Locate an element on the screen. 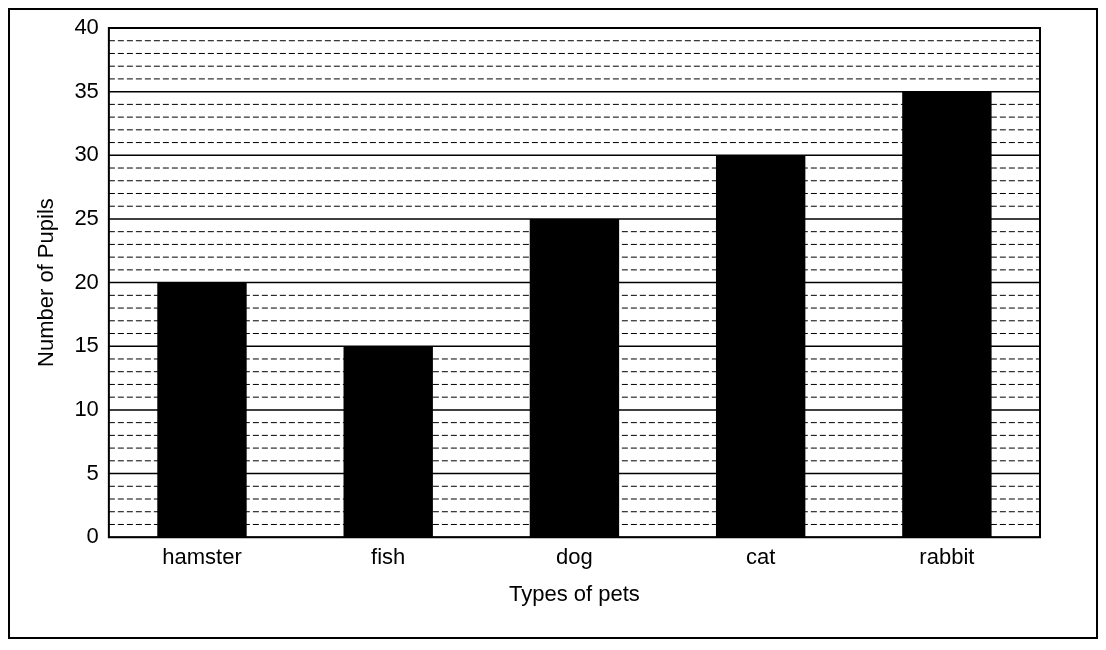 Image resolution: width=1106 pixels, height=650 pixels. x-axis-title: Types of pets is located at coordinates (574, 593).